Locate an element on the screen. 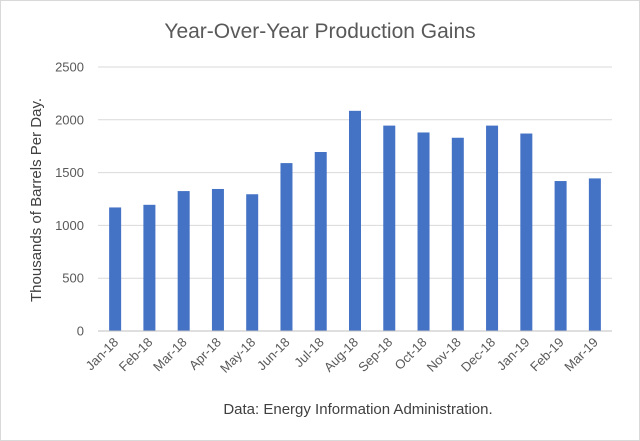  x-tick-label: Feb-19 is located at coordinates (547, 355).